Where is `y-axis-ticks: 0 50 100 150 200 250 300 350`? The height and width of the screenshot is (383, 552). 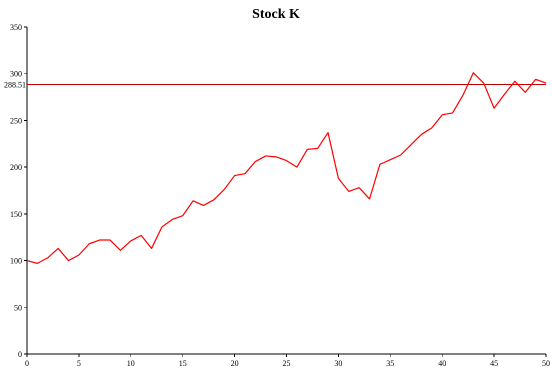
y-axis-ticks: 0 50 100 150 200 250 300 350 is located at coordinates (18, 191).